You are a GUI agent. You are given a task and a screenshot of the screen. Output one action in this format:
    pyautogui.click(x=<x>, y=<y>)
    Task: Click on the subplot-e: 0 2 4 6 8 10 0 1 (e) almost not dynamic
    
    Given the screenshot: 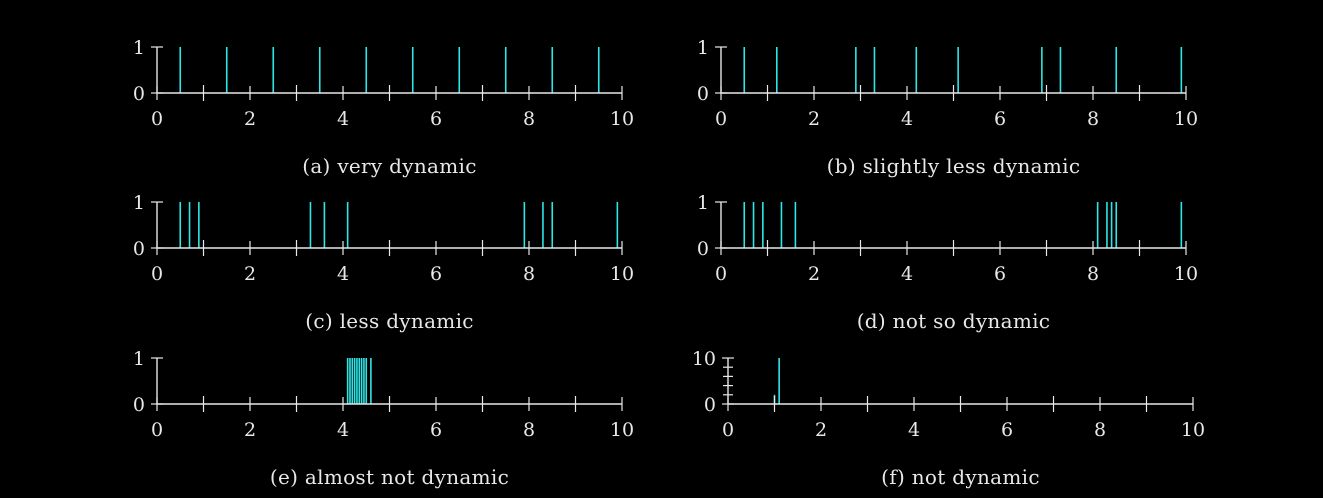 What is the action you would take?
    pyautogui.click(x=383, y=418)
    